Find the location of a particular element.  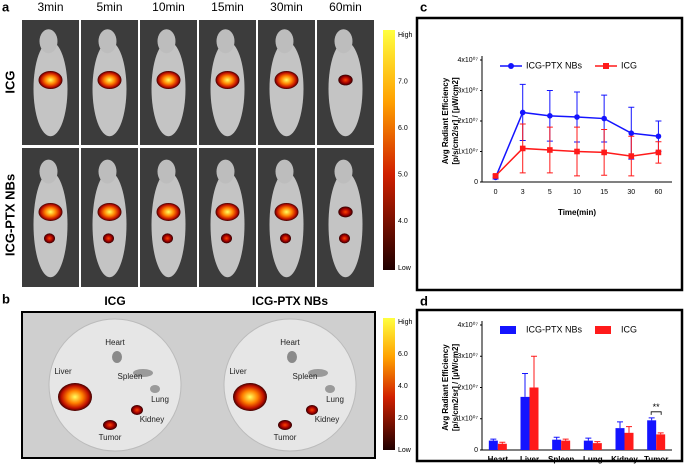

x-tick-label: Tumor is located at coordinates (656, 459).